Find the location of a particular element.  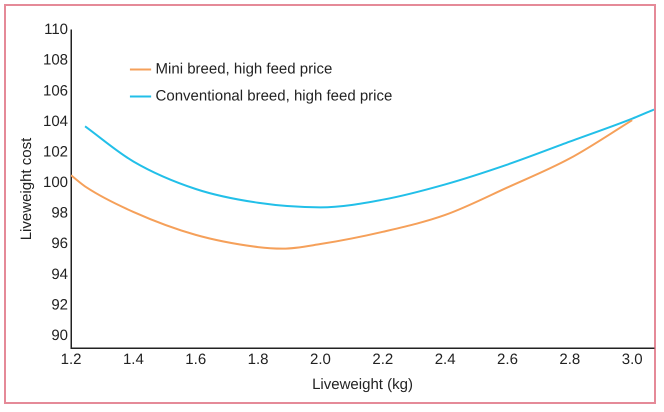

y-tick-label: 108 is located at coordinates (55, 60).